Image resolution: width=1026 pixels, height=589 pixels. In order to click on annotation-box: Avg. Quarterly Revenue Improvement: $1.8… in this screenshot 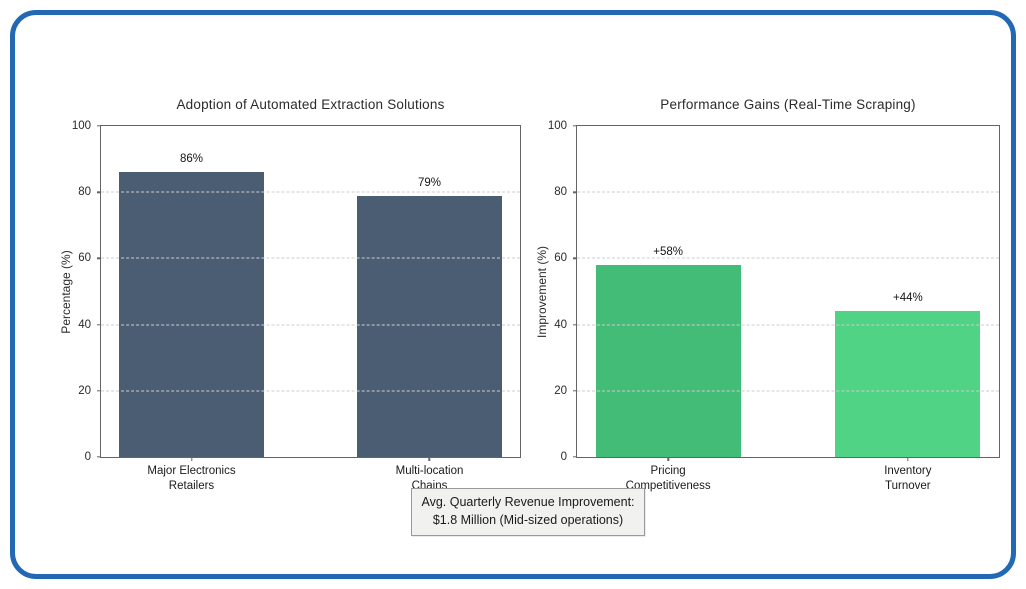, I will do `click(528, 512)`.